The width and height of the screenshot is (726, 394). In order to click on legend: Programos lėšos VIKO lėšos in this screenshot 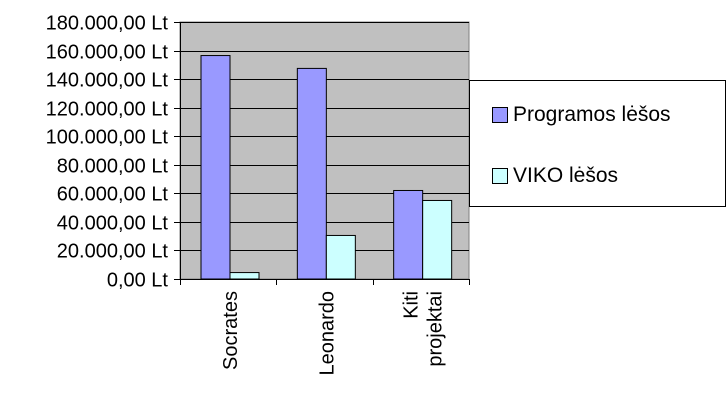, I will do `click(597, 143)`.